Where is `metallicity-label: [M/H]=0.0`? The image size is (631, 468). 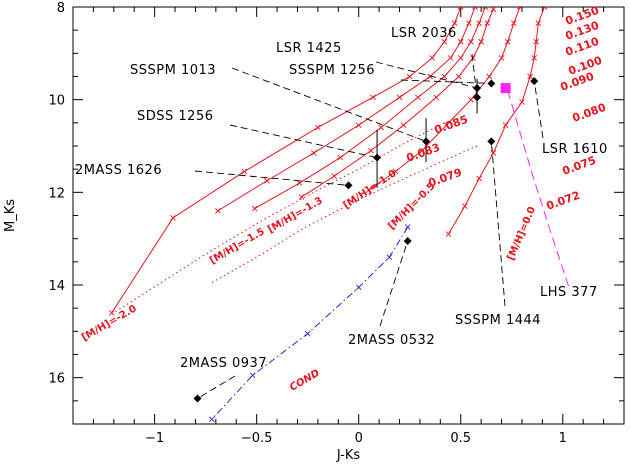
metallicity-label: [M/H]=0.0 is located at coordinates (522, 233).